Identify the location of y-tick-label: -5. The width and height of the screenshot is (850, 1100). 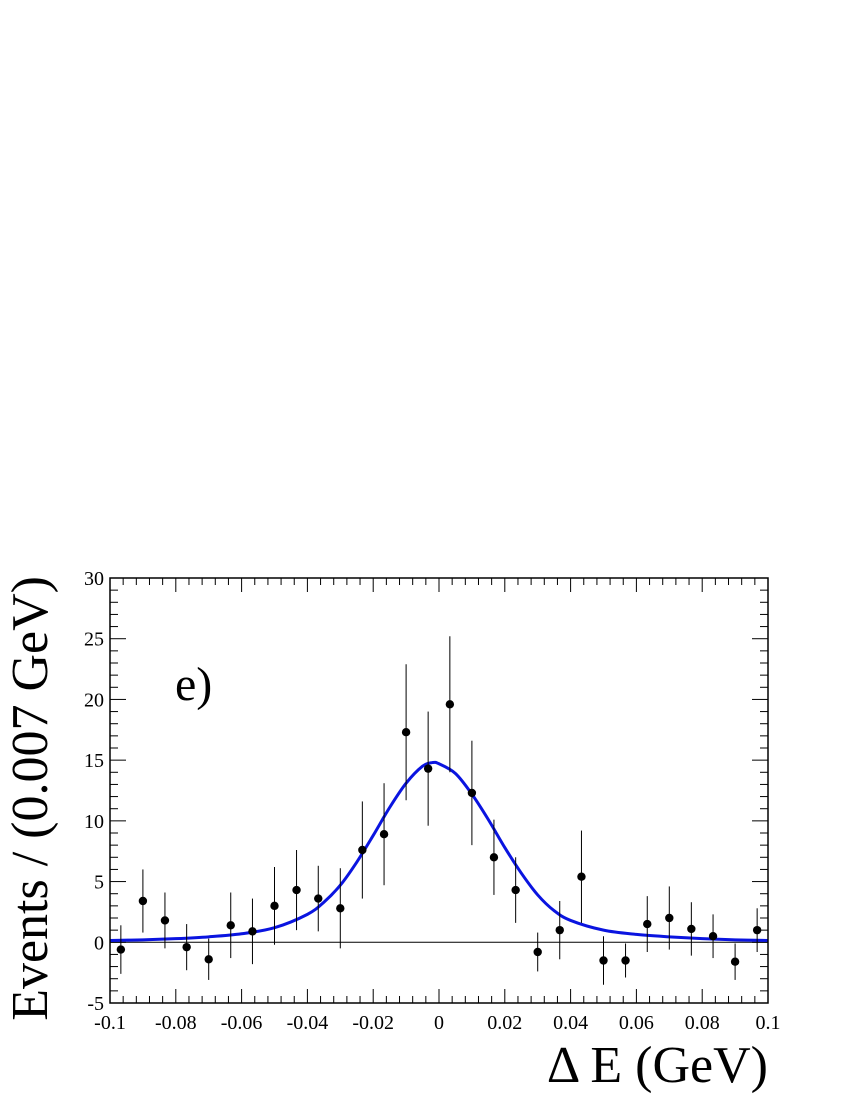
(95, 1004).